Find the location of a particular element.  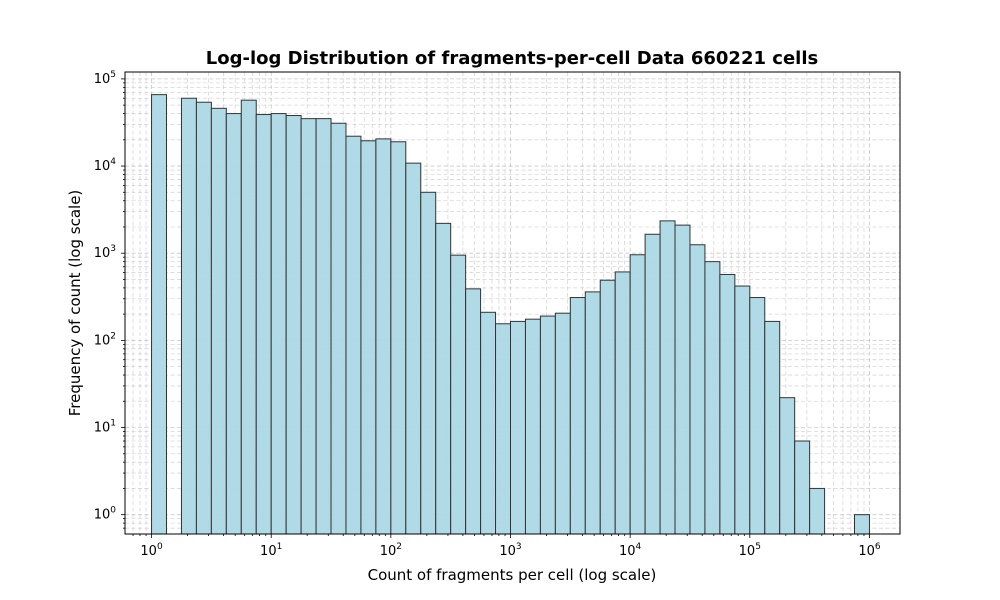

x-tick-label: 106 is located at coordinates (869, 550).